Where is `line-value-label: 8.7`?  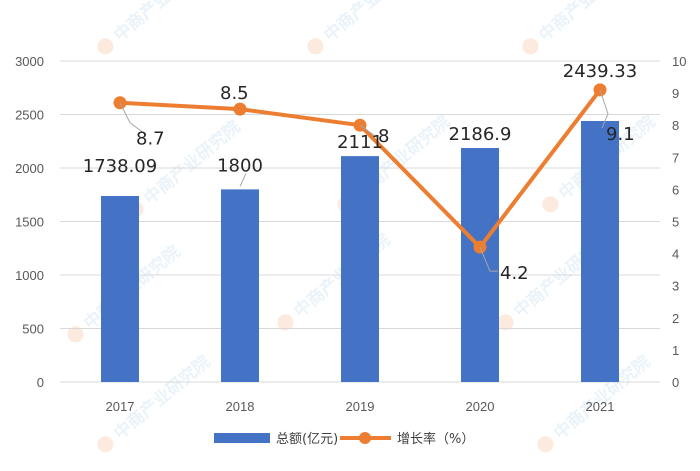
line-value-label: 8.7 is located at coordinates (150, 139).